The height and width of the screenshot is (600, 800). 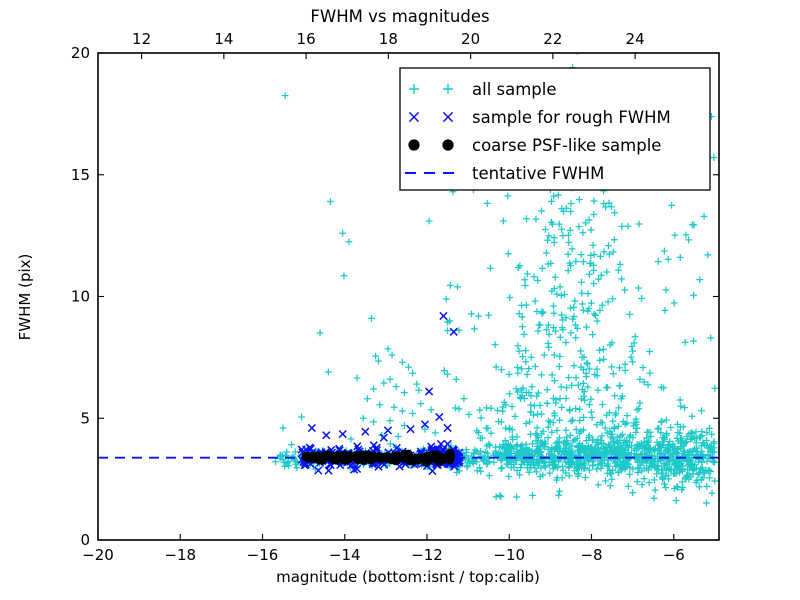 I want to click on legend-item-filled-circle: coarse PSF-like sample, so click(x=534, y=145).